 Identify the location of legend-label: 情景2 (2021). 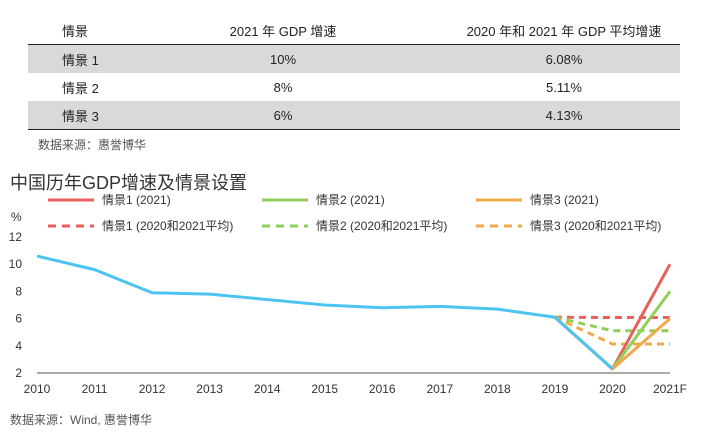
(350, 200).